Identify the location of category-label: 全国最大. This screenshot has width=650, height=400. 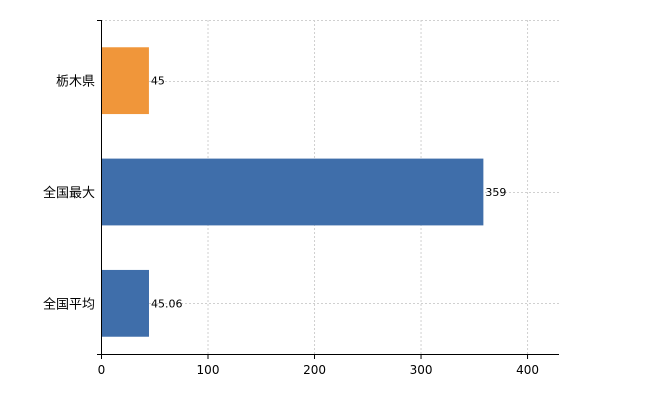
(69, 193).